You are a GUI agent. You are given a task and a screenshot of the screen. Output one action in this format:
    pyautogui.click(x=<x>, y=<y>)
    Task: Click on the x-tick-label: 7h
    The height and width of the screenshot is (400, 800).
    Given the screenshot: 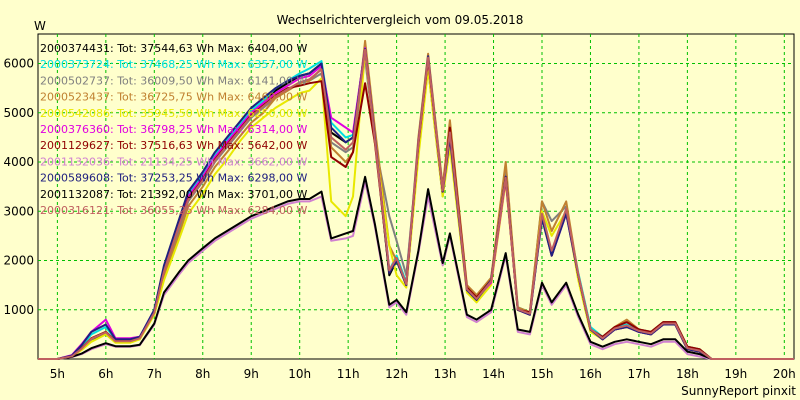 What is the action you would take?
    pyautogui.click(x=154, y=374)
    